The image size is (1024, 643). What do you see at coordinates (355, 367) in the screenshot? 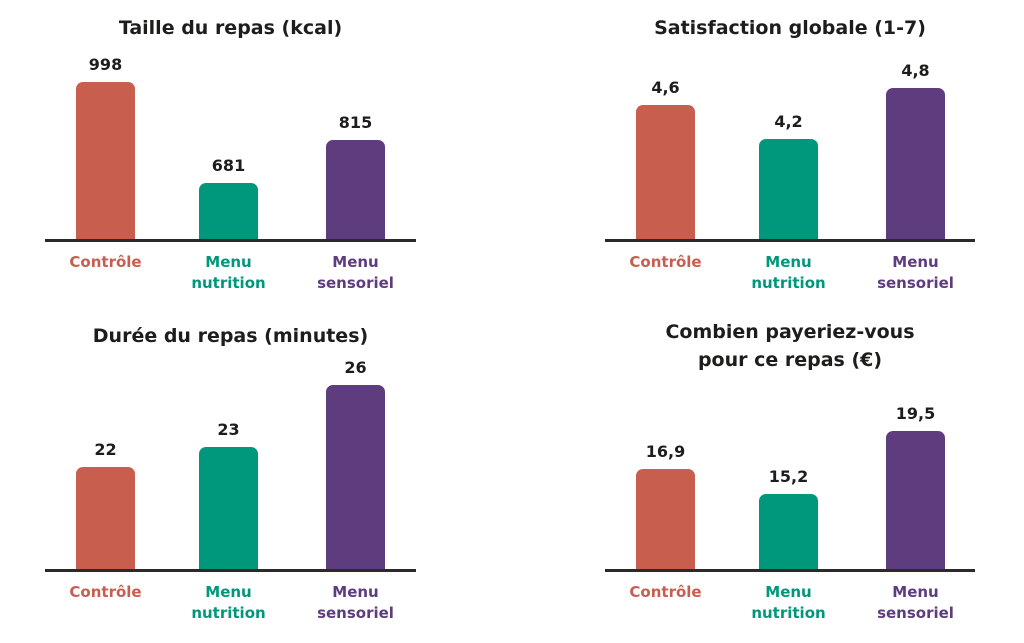
I see `value-label: 26` at bounding box center [355, 367].